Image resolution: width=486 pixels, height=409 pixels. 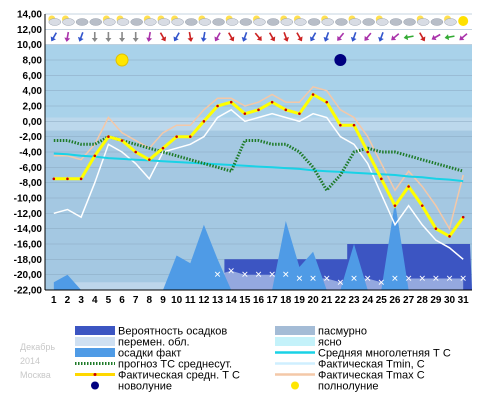 I want to click on legend-label: Средняя многолетняя Т С, so click(x=384, y=354).